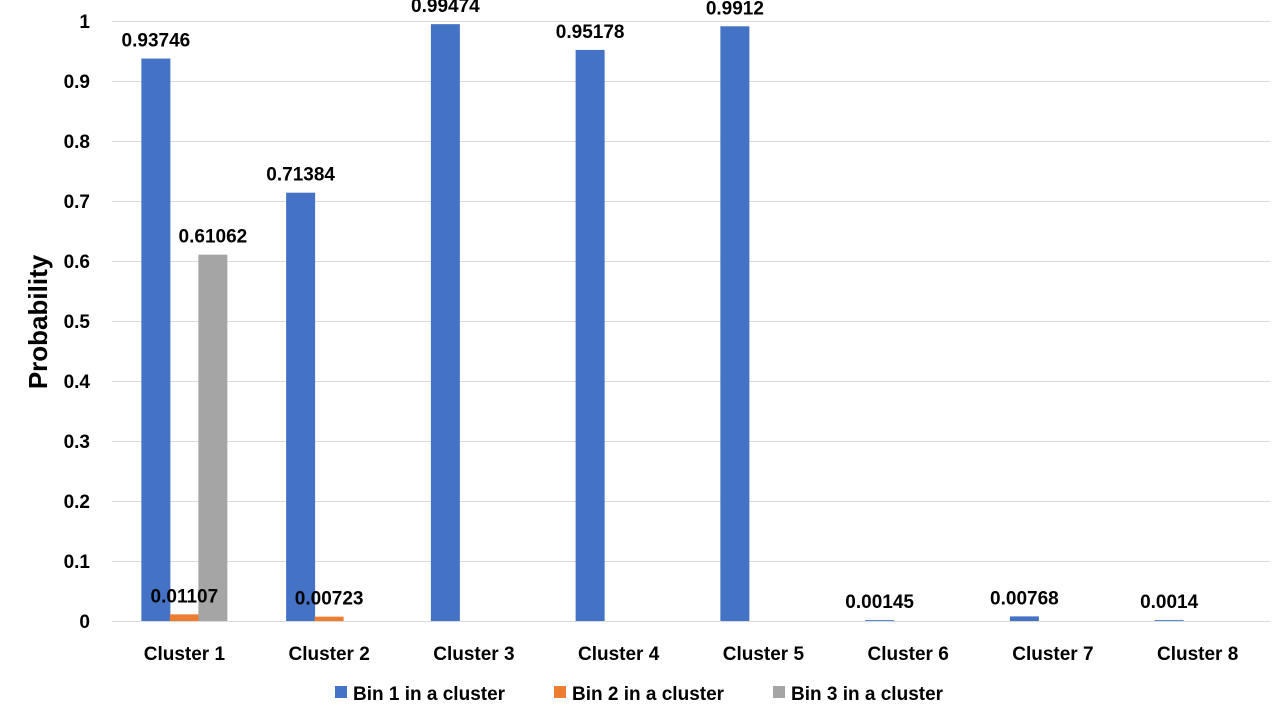 This screenshot has width=1280, height=720. I want to click on data-label: 0.61062, so click(213, 237).